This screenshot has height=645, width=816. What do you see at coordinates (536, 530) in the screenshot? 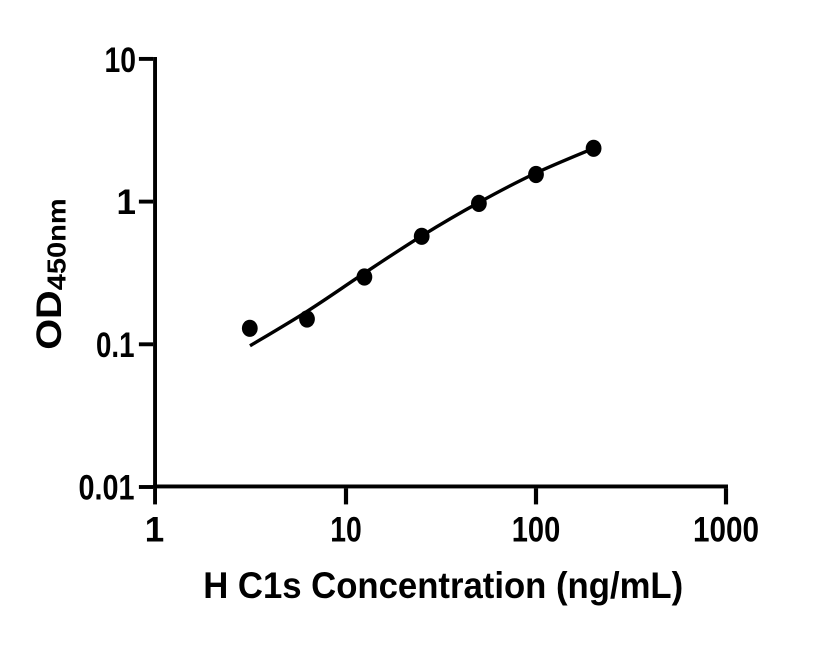
I see `svg-text: 100` at bounding box center [536, 530].